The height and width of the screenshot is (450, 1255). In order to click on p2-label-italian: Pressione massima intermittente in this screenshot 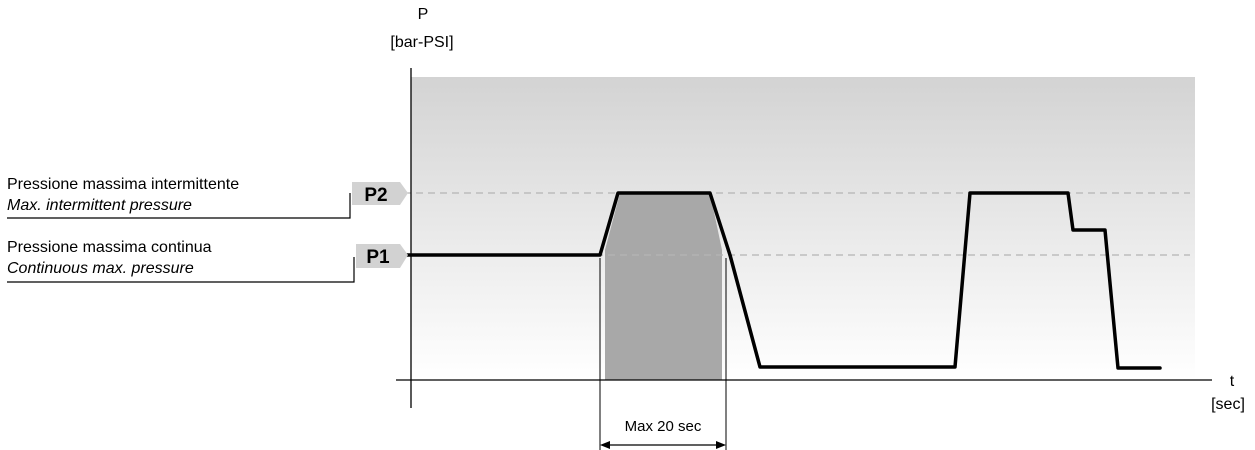, I will do `click(123, 184)`.